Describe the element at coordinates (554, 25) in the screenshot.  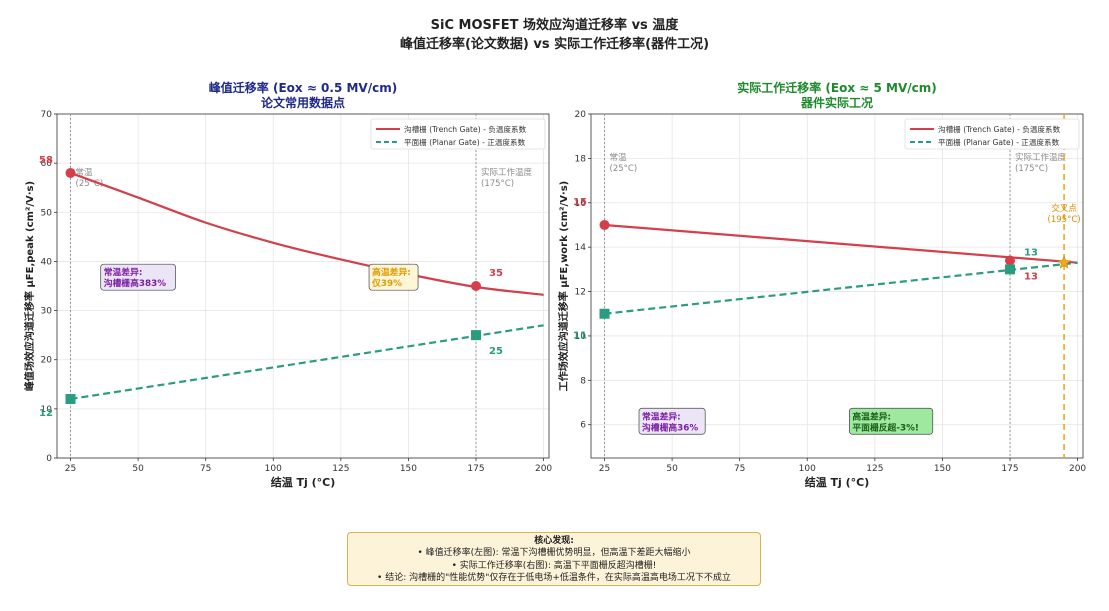
I see `figure-title-line1: SiC MOSFET 场效应沟道迁移率 vs 温度` at that location.